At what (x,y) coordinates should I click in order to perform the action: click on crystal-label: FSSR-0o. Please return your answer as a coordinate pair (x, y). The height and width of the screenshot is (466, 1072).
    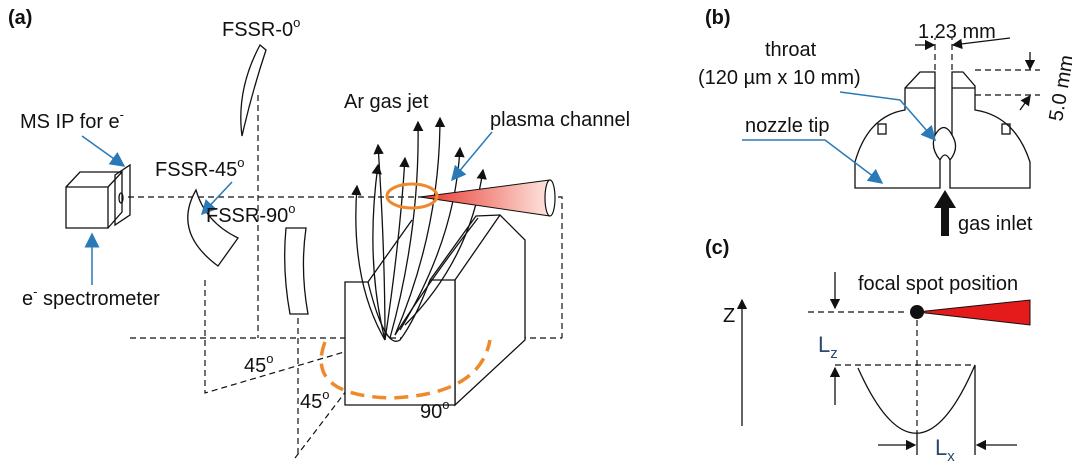
    Looking at the image, I should click on (261, 28).